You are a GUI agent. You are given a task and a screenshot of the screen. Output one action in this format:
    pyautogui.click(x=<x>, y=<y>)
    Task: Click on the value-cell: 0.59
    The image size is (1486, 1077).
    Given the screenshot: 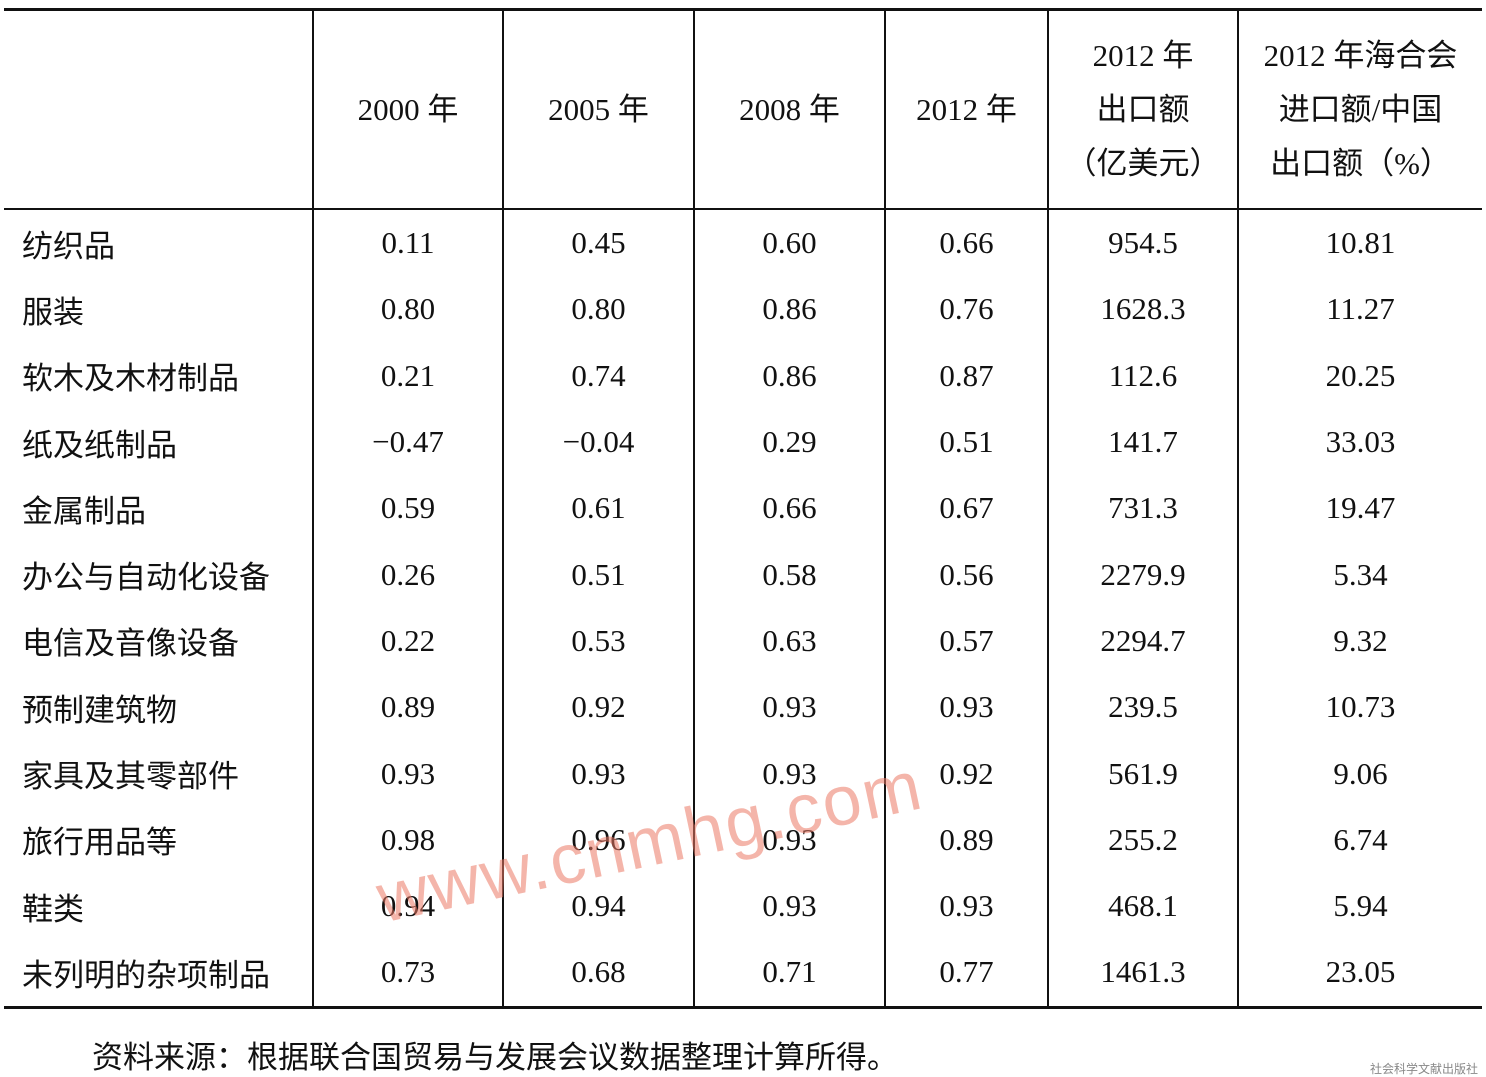 What is the action you would take?
    pyautogui.click(x=407, y=508)
    